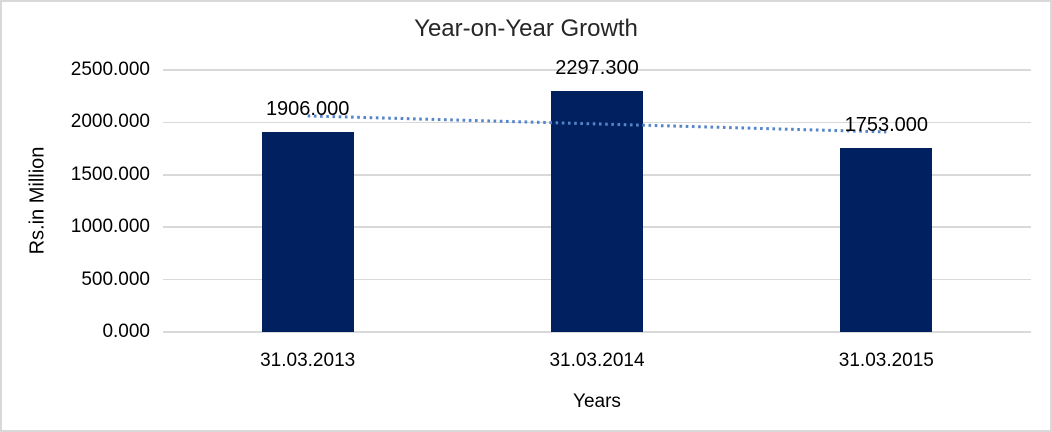  What do you see at coordinates (597, 401) in the screenshot?
I see `x-axis-title: Years` at bounding box center [597, 401].